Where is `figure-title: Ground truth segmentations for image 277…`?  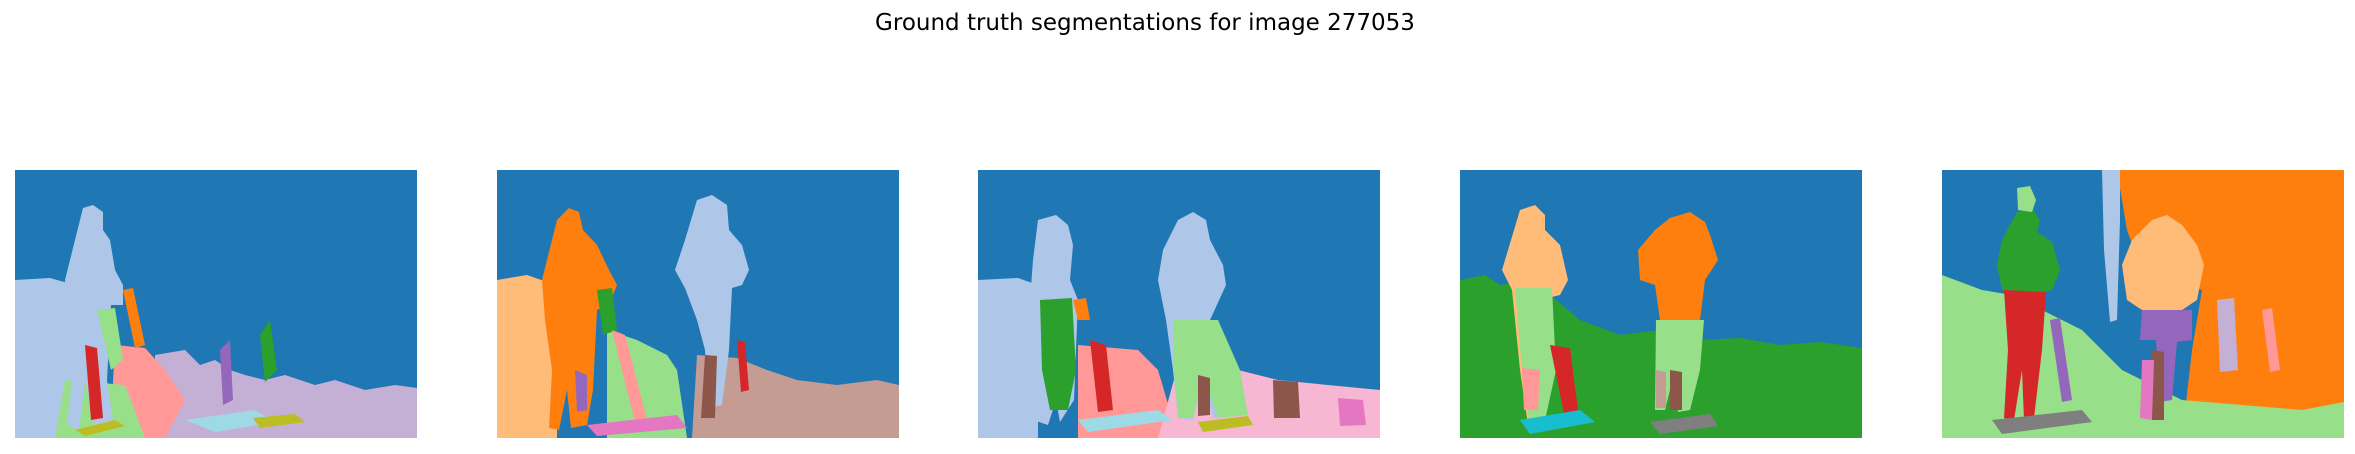
figure-title: Ground truth segmentations for image 277… is located at coordinates (1145, 23).